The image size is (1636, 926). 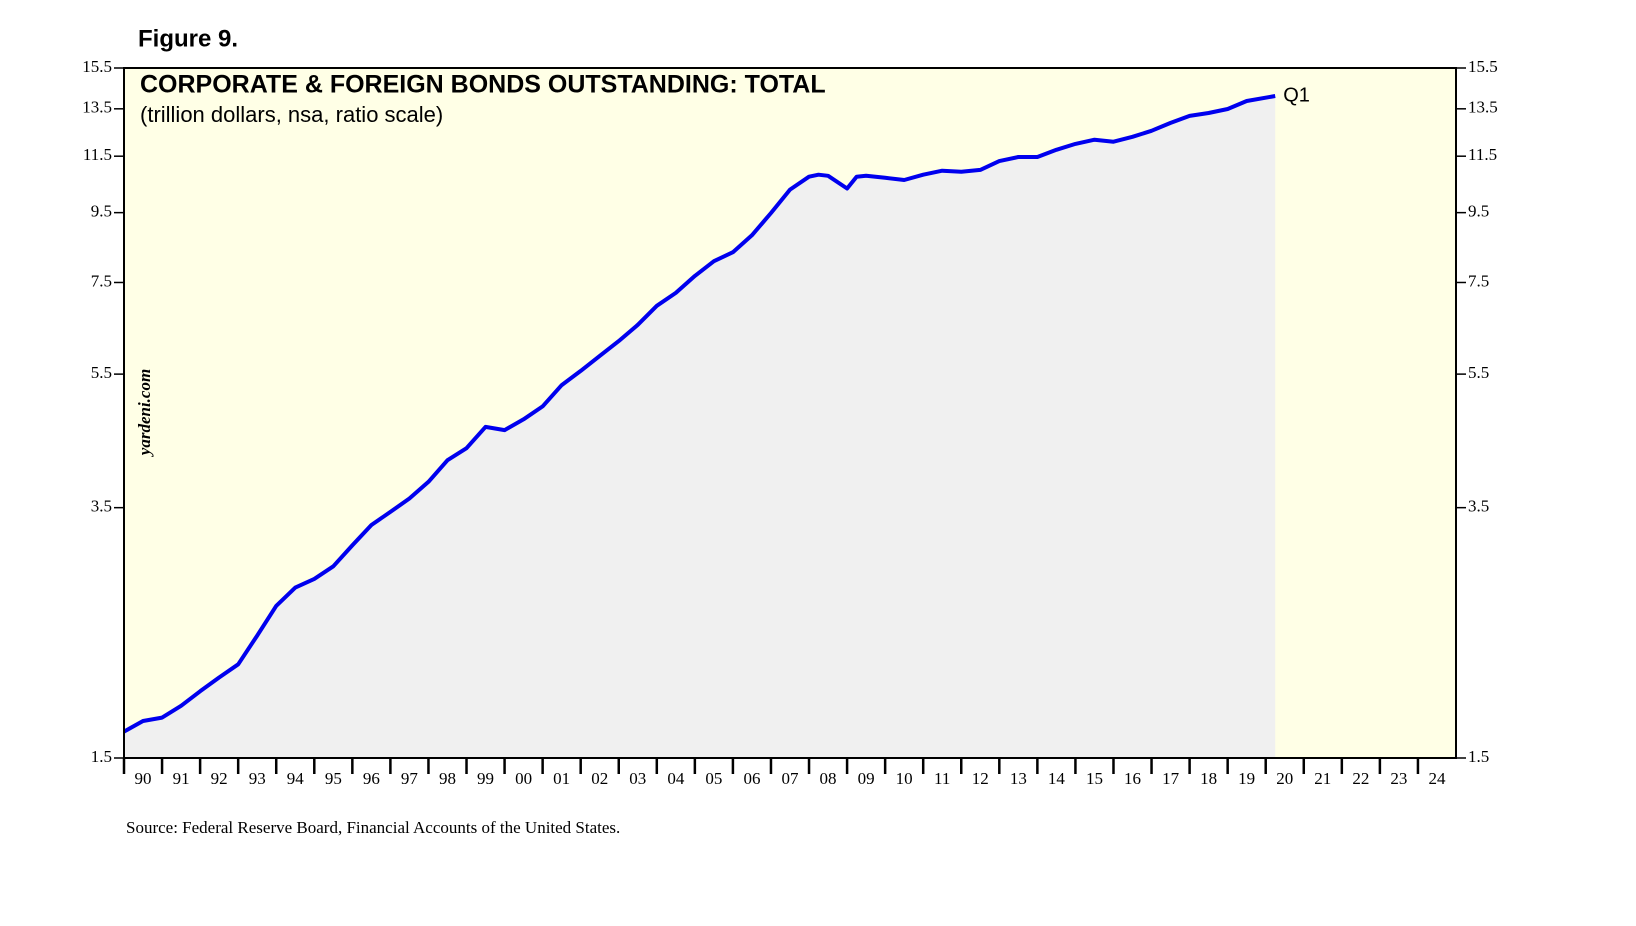 I want to click on x-tick-label: 11, so click(x=942, y=778).